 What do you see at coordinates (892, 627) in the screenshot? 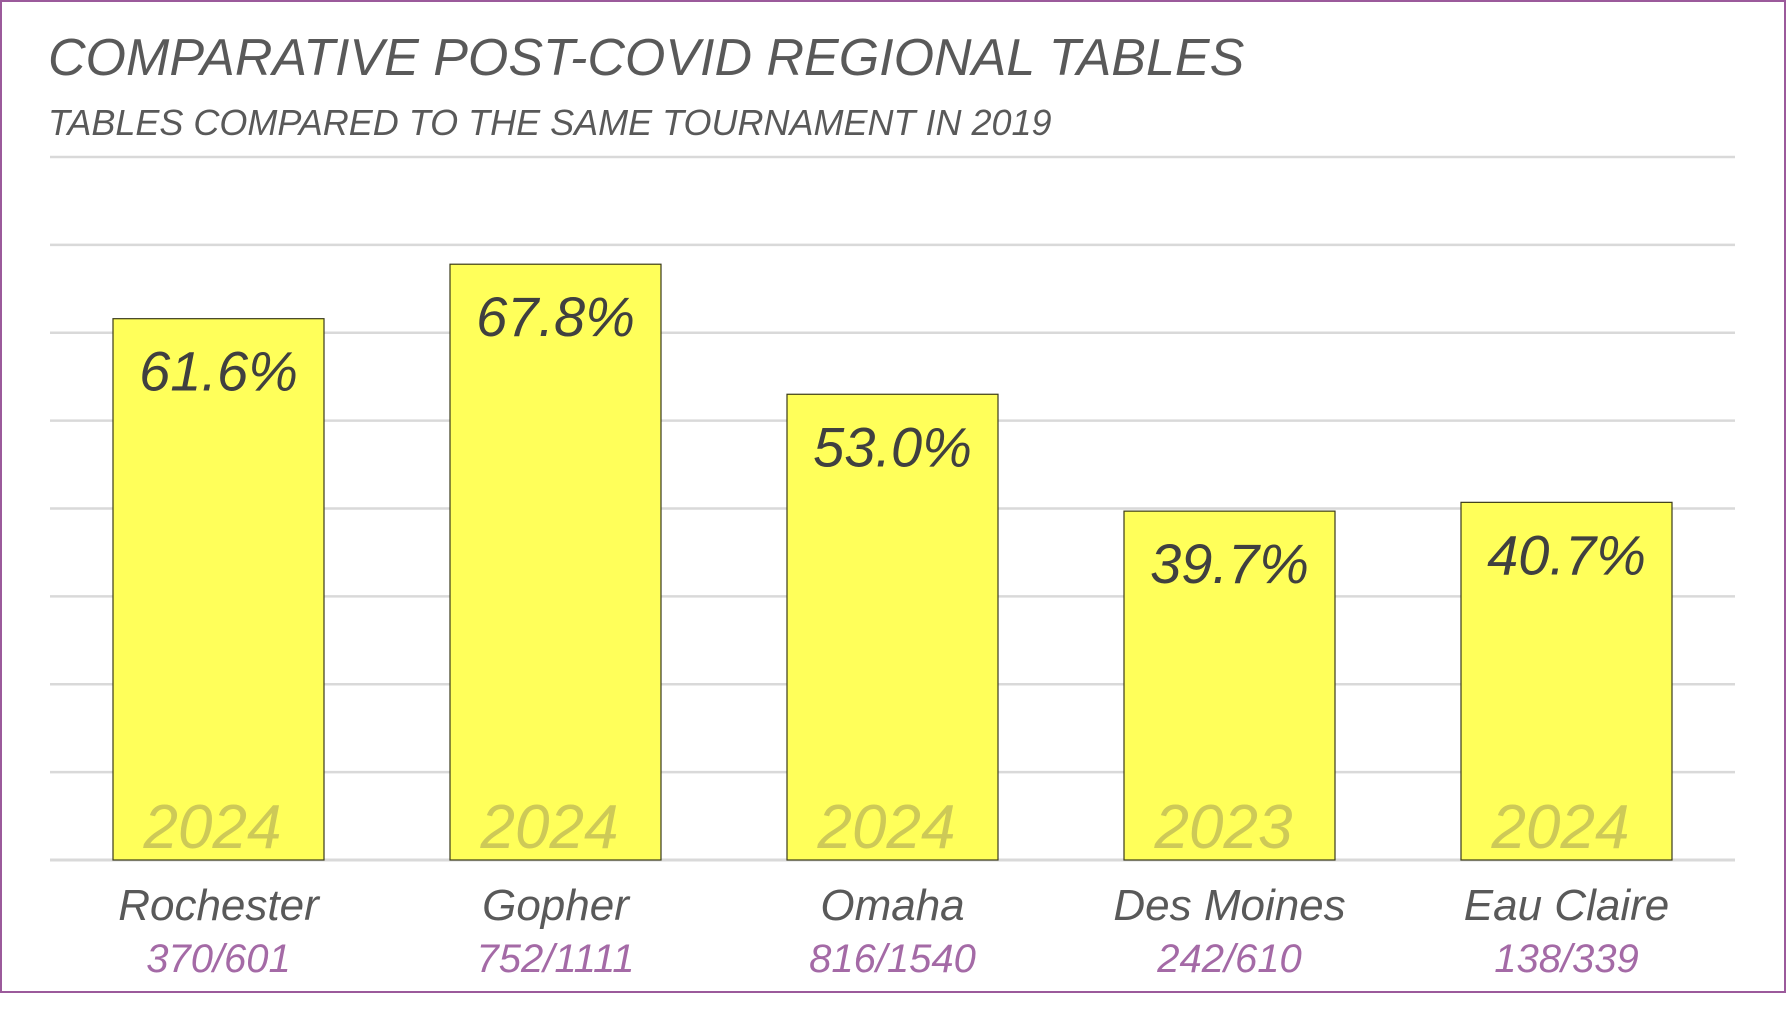
I see `bar-omaha` at bounding box center [892, 627].